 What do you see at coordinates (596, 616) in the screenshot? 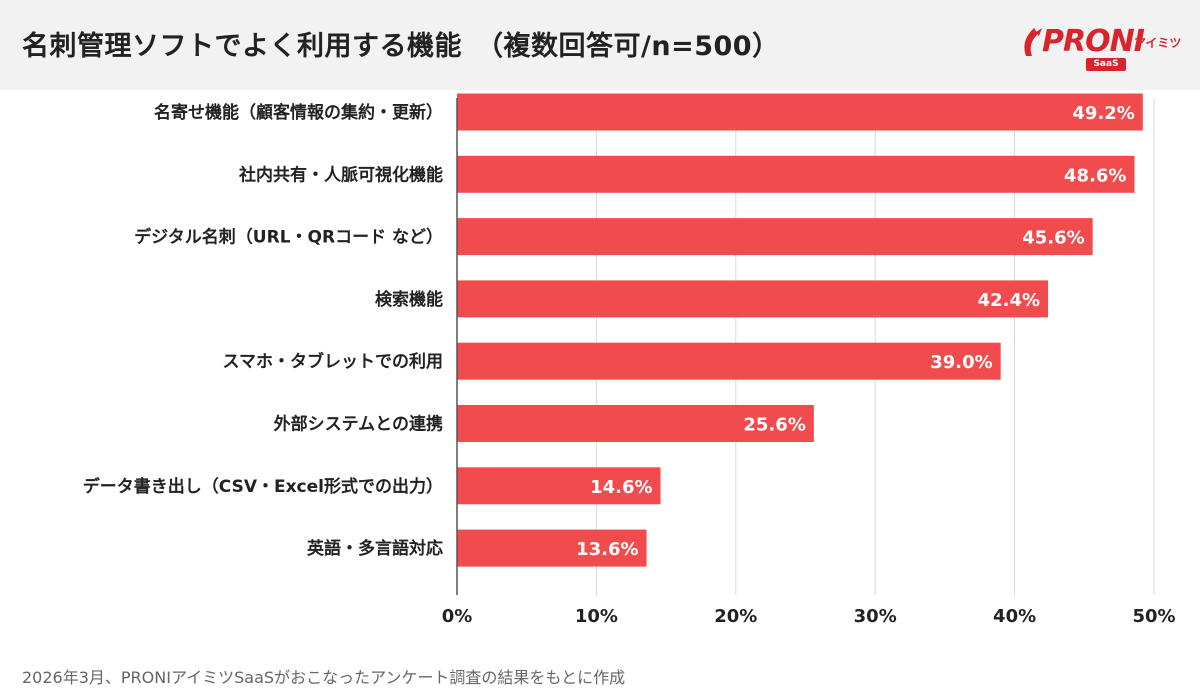
I see `x-tick-label: 10%` at bounding box center [596, 616].